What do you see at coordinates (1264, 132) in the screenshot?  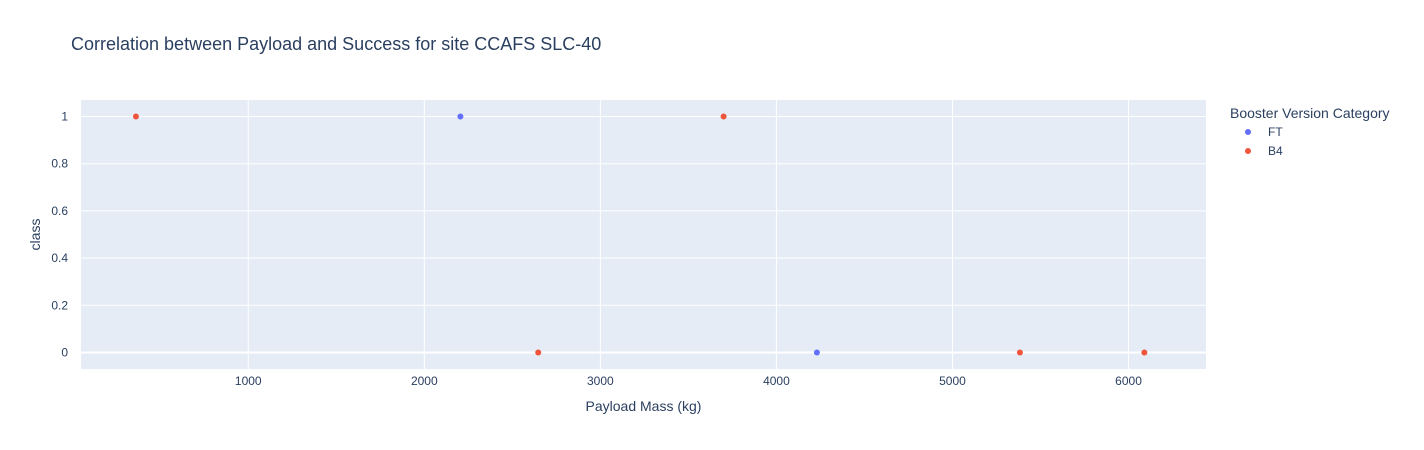 I see `legend-item-ft: FT` at bounding box center [1264, 132].